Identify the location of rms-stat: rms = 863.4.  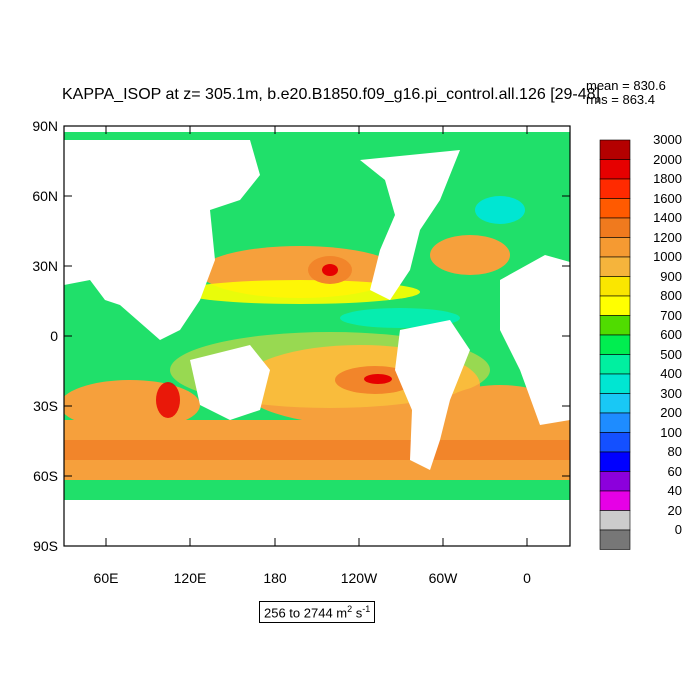
(621, 99).